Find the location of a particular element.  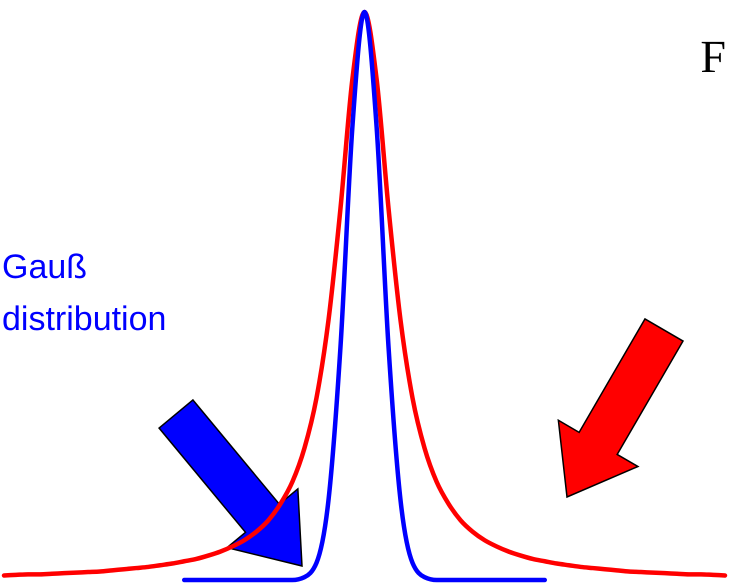

text: Gauß distribution is located at coordinates (84, 293).